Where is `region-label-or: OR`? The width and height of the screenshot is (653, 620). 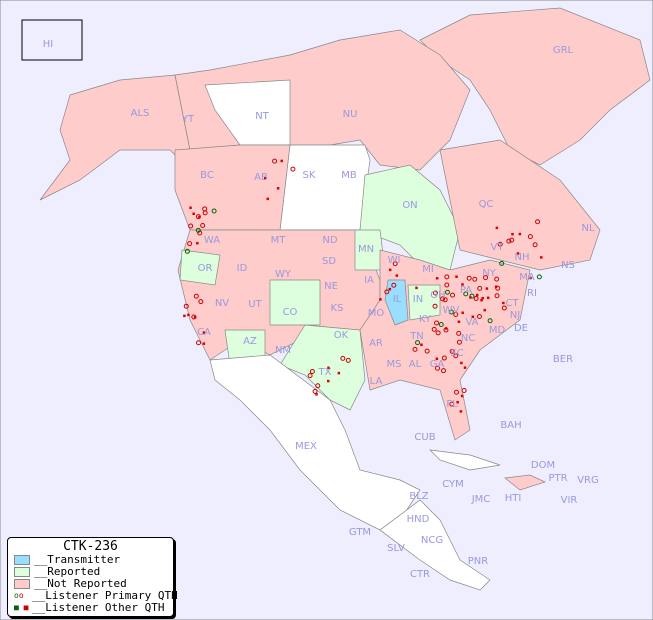
region-label-or: OR is located at coordinates (205, 268).